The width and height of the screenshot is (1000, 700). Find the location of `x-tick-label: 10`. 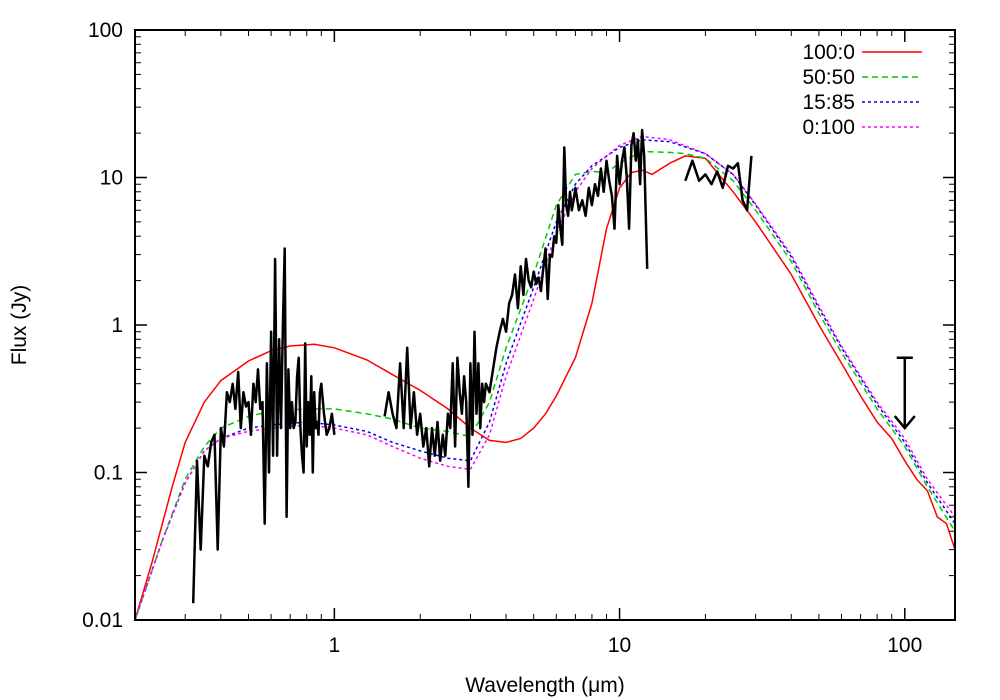

x-tick-label: 10 is located at coordinates (619, 645).